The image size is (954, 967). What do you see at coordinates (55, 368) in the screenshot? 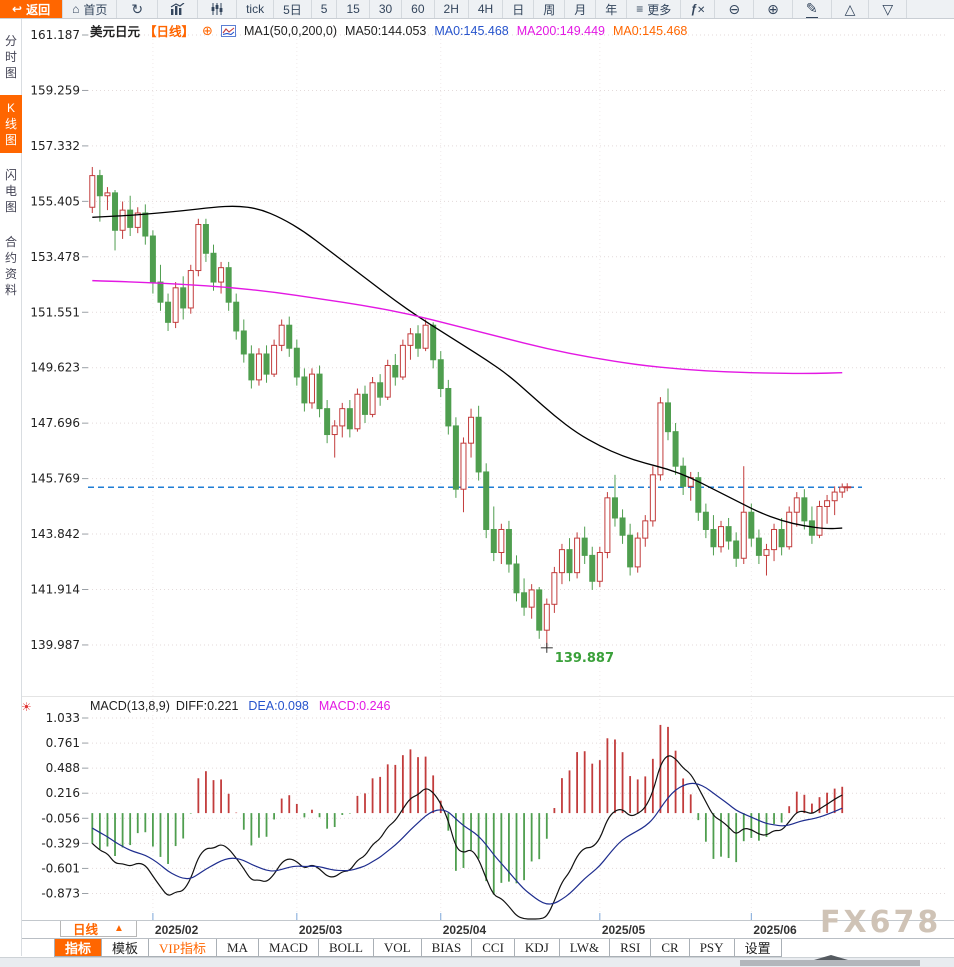
I see `svg-text: 149.623` at bounding box center [55, 368].